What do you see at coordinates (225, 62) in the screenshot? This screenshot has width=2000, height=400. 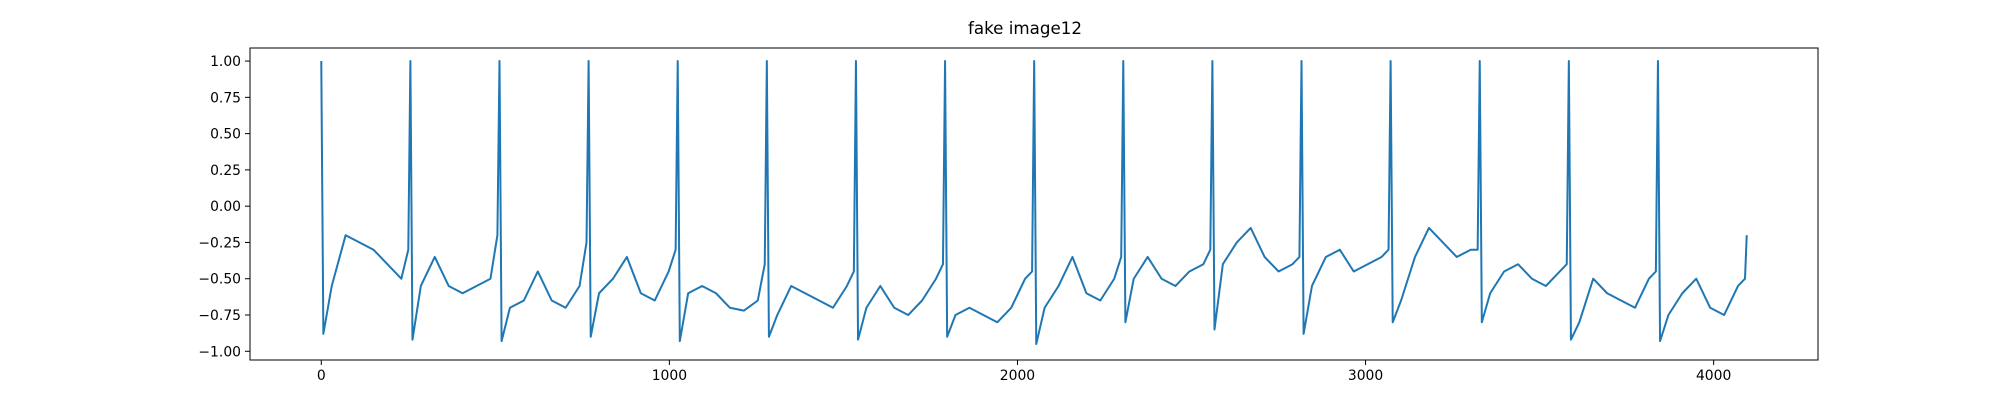 I see `y-tick-label: 1.00` at bounding box center [225, 62].